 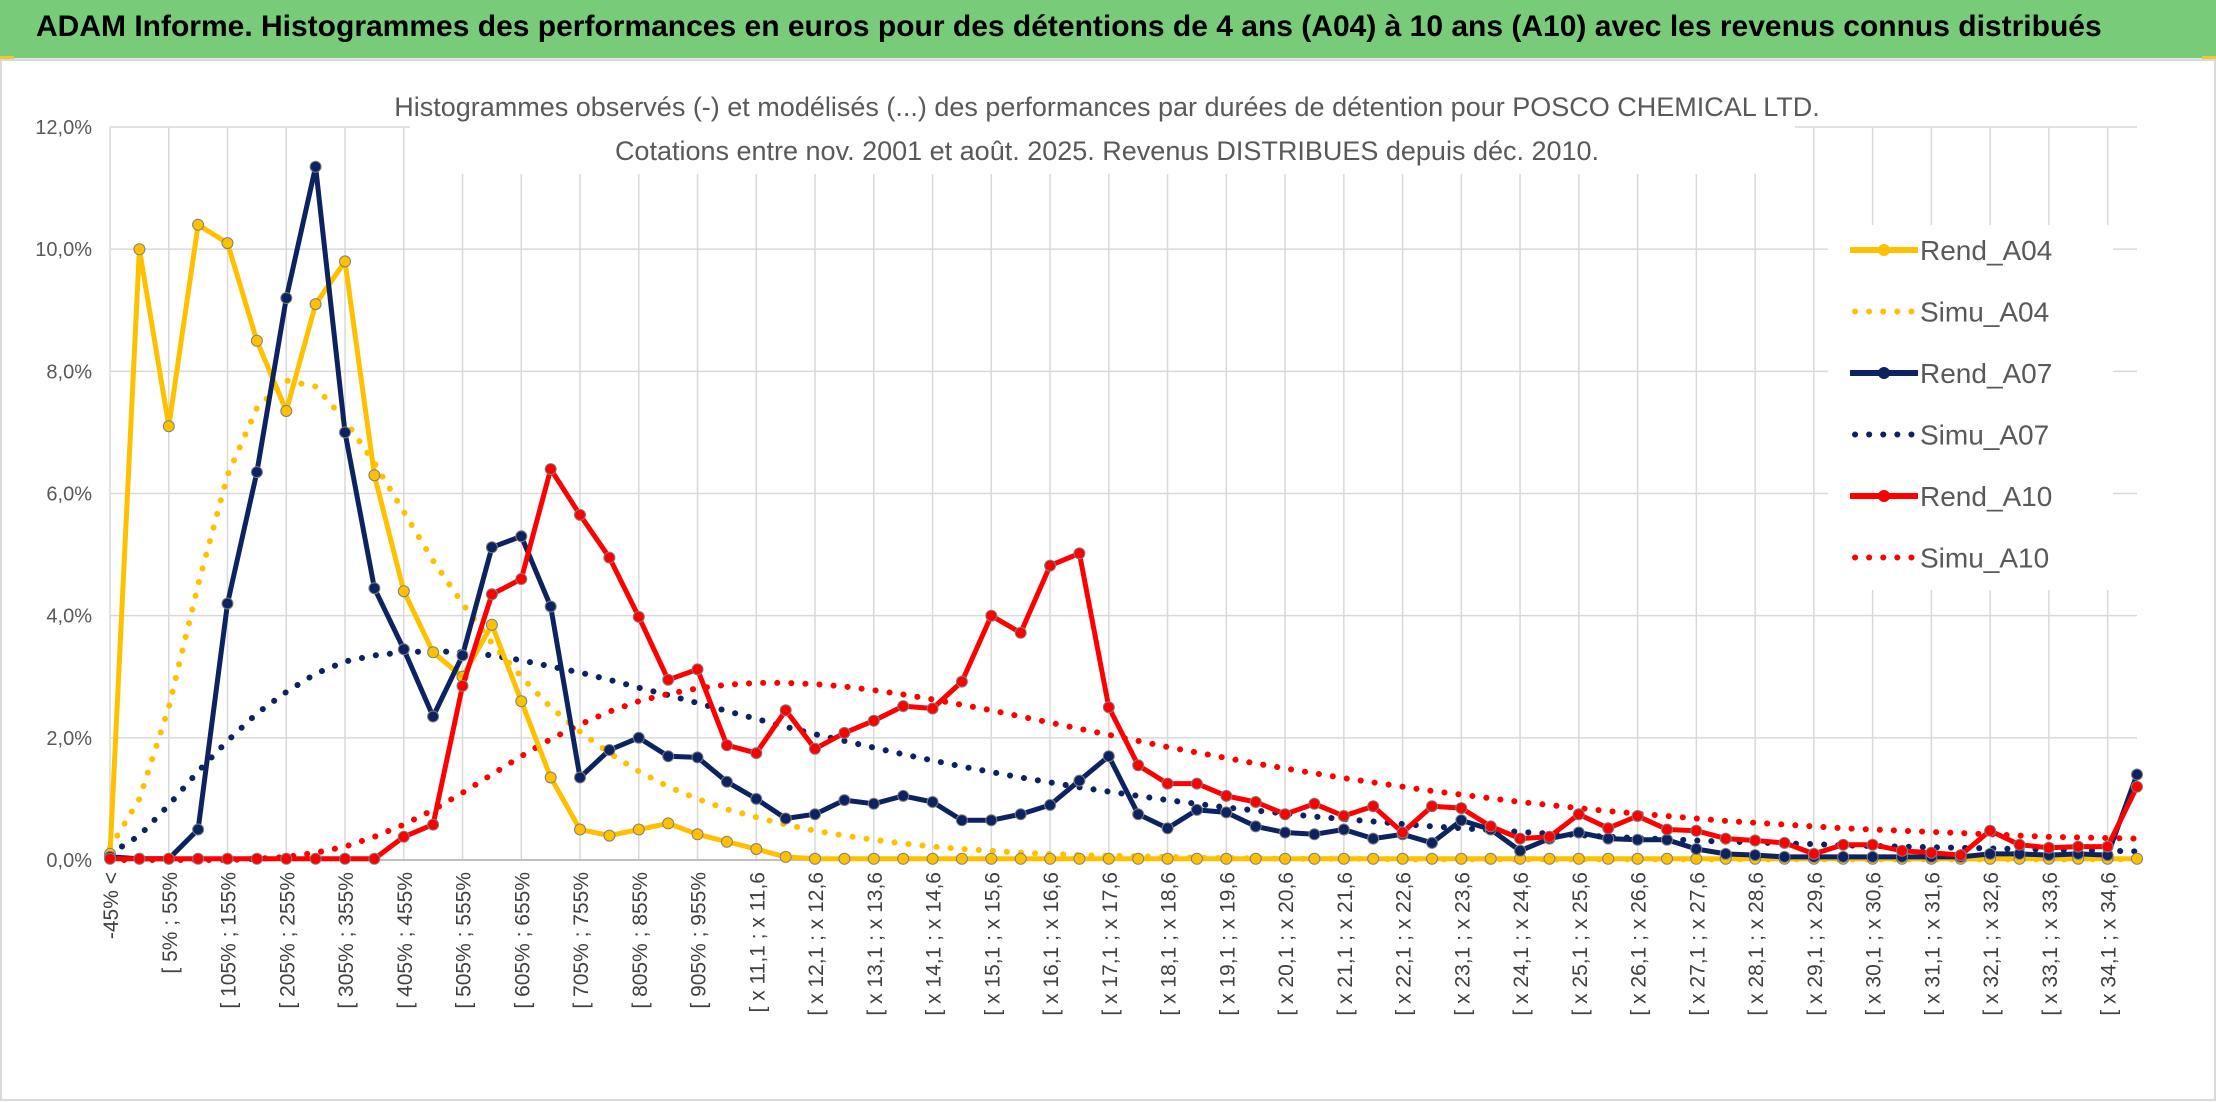 What do you see at coordinates (1462, 944) in the screenshot?
I see `x-tick-label: [ x 23,1 ; x 23,6` at bounding box center [1462, 944].